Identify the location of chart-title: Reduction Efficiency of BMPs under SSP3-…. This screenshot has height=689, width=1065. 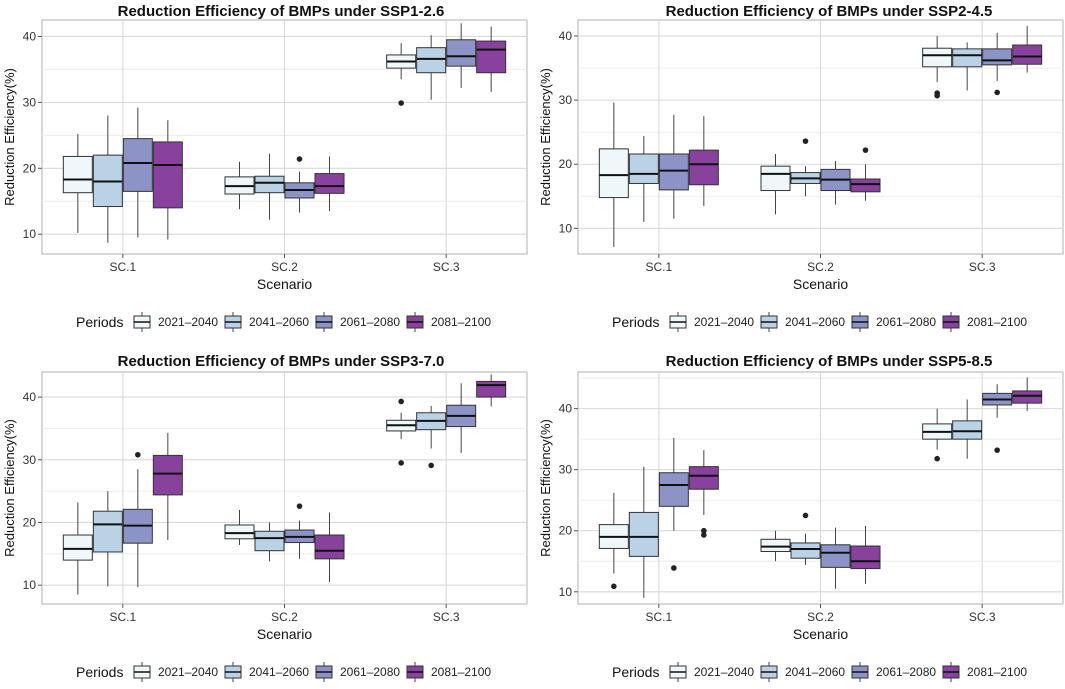
(281, 361).